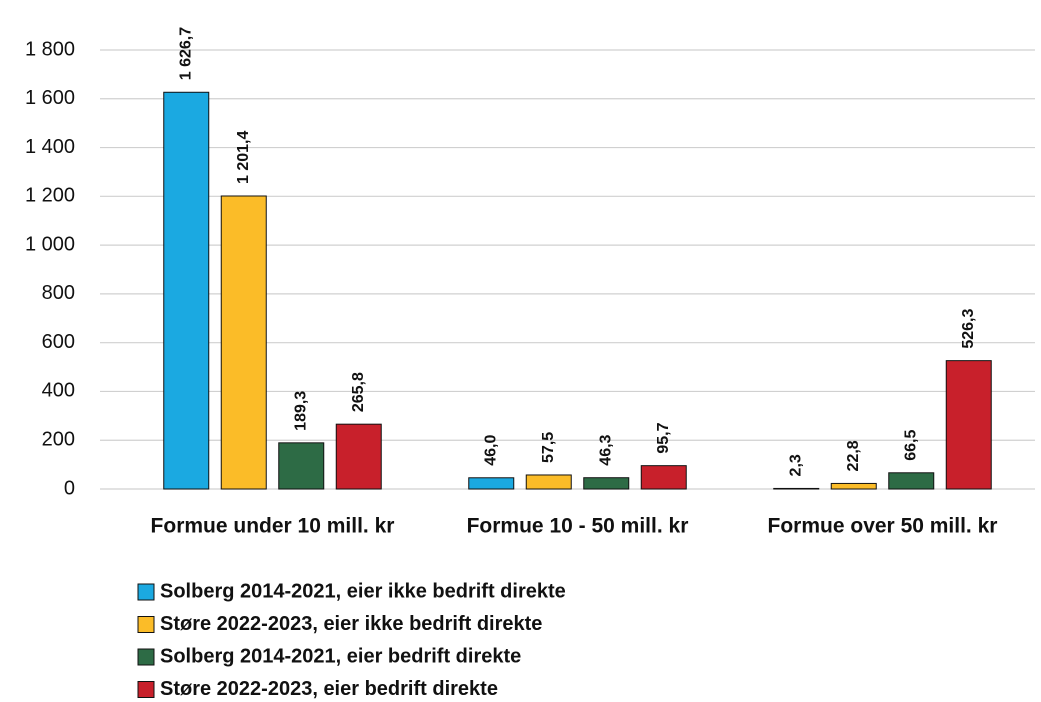 The image size is (1041, 702). What do you see at coordinates (795, 465) in the screenshot?
I see `data-label: 2,3` at bounding box center [795, 465].